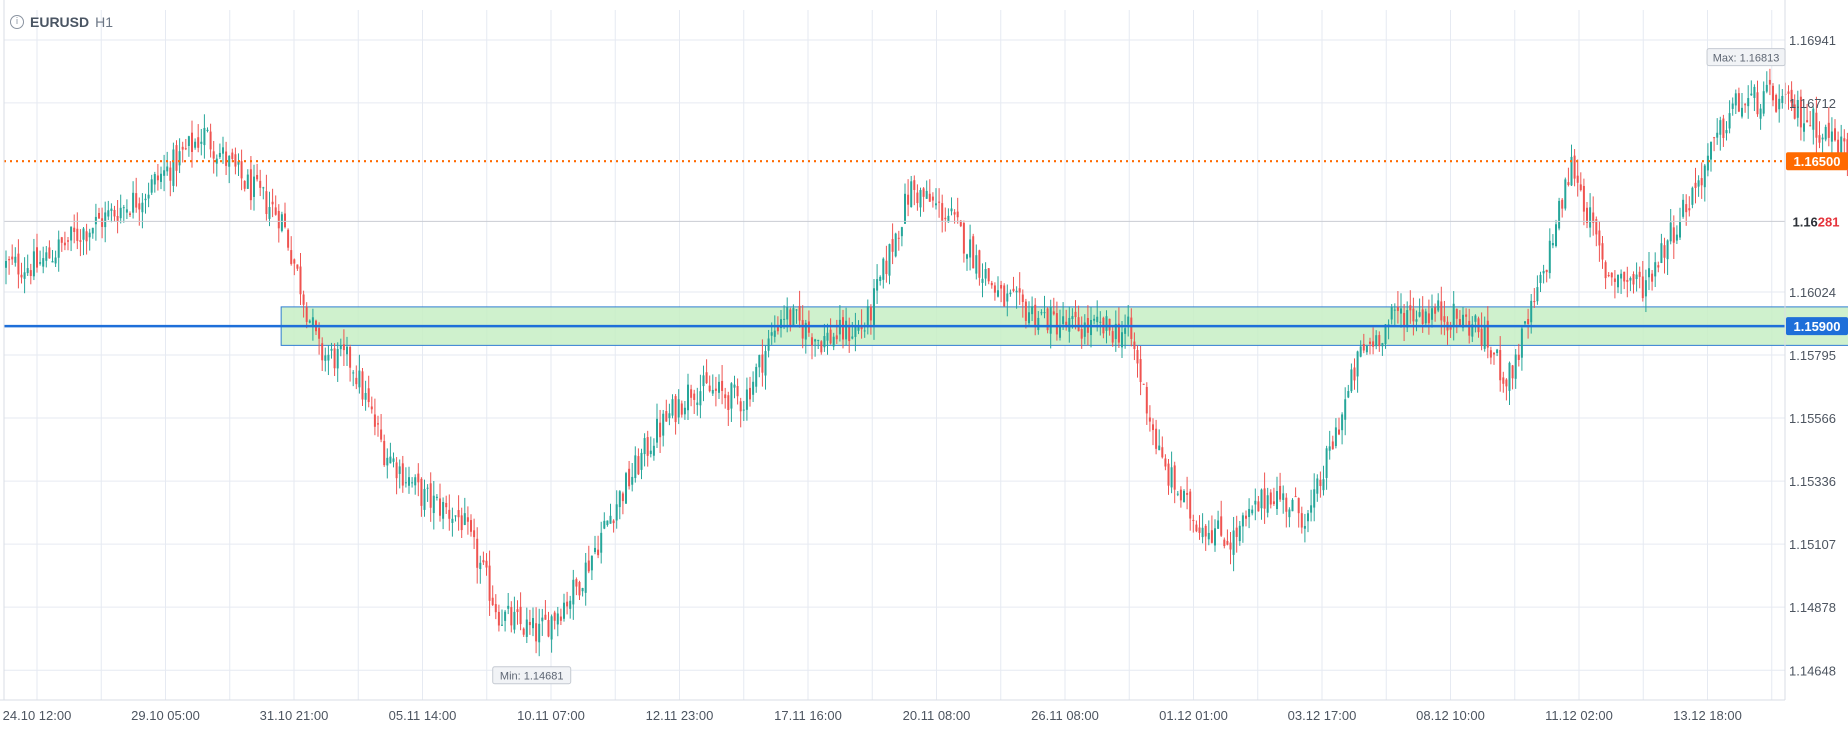 The image size is (1848, 729). What do you see at coordinates (1812, 418) in the screenshot?
I see `price-tick-label: 1.15566` at bounding box center [1812, 418].